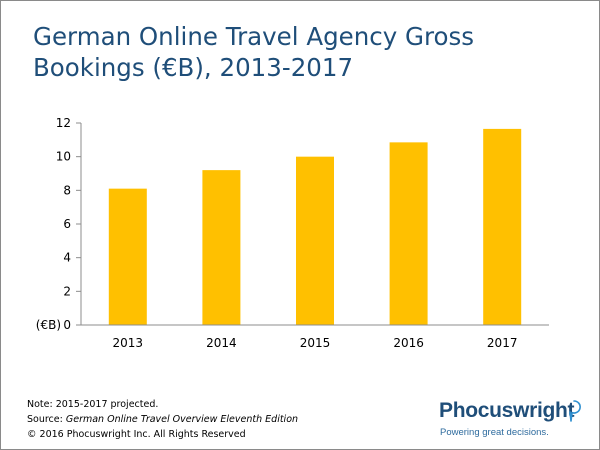 This screenshot has height=450, width=600. I want to click on bar-2016, so click(408, 233).